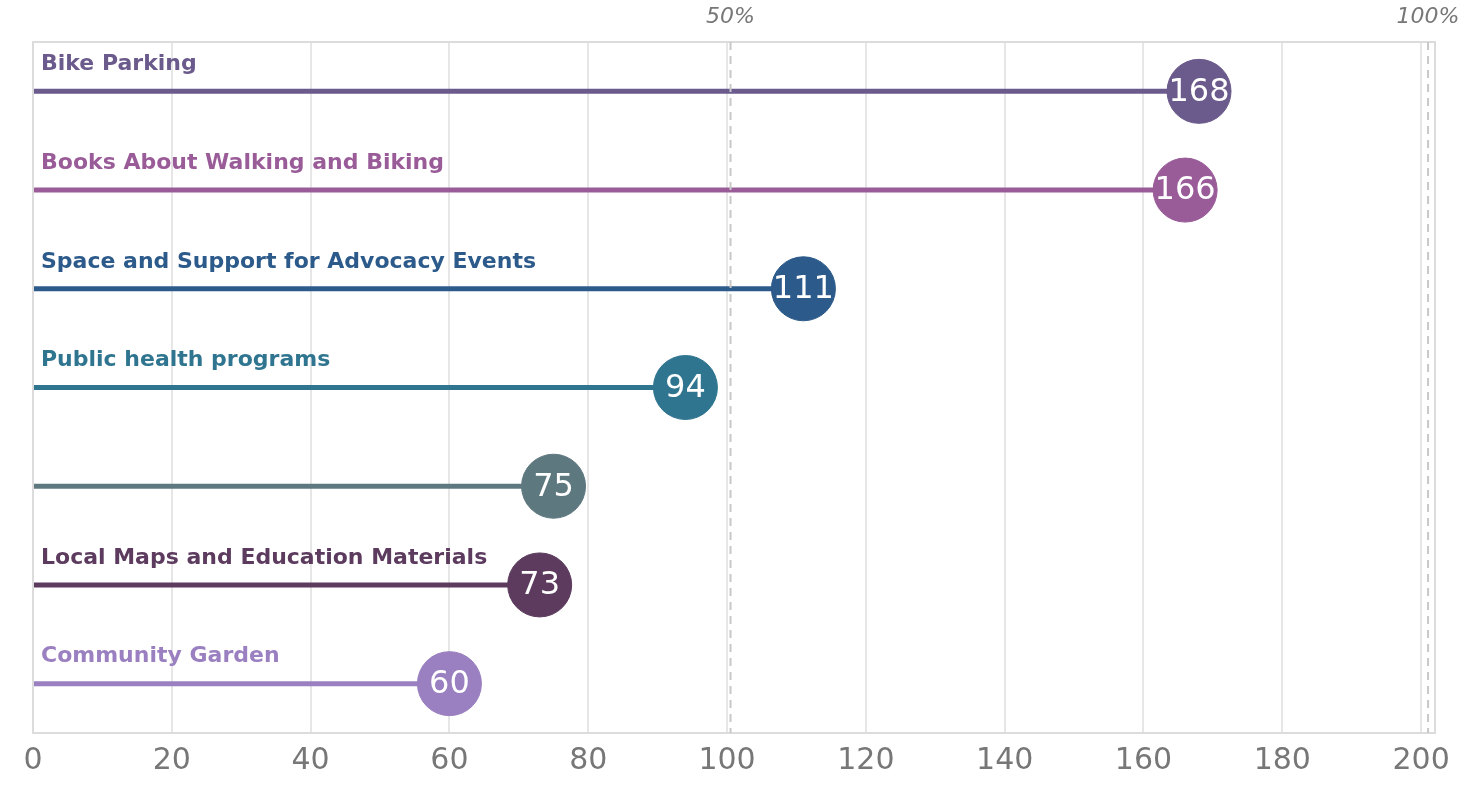 This screenshot has height=809, width=1468. Describe the element at coordinates (553, 484) in the screenshot. I see `data-label: 75` at that location.